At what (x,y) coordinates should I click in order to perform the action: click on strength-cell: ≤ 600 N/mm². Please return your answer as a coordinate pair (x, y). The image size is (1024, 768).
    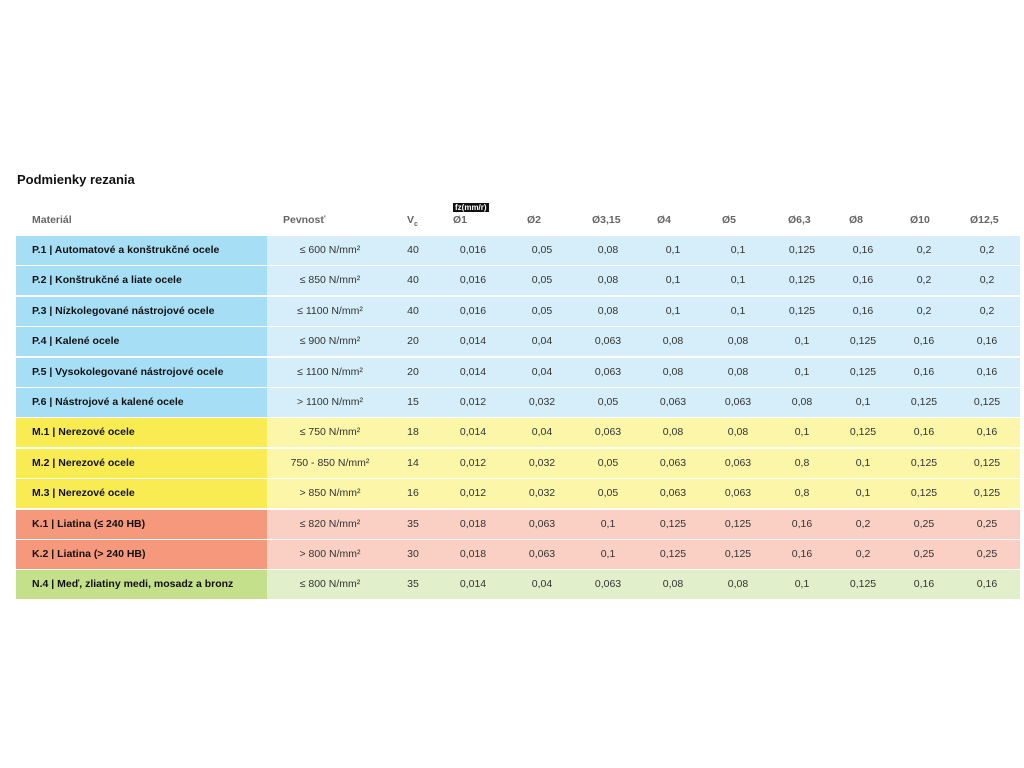
    Looking at the image, I should click on (330, 250).